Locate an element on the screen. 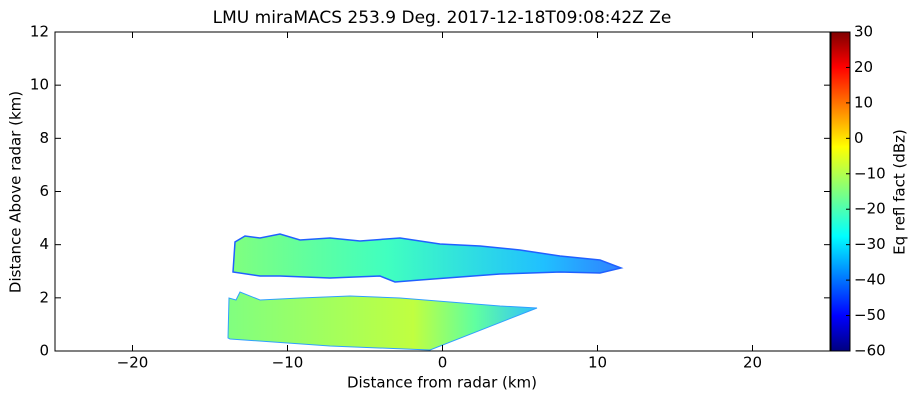 The image size is (919, 400). y-tick-label: 6 is located at coordinates (44, 191).